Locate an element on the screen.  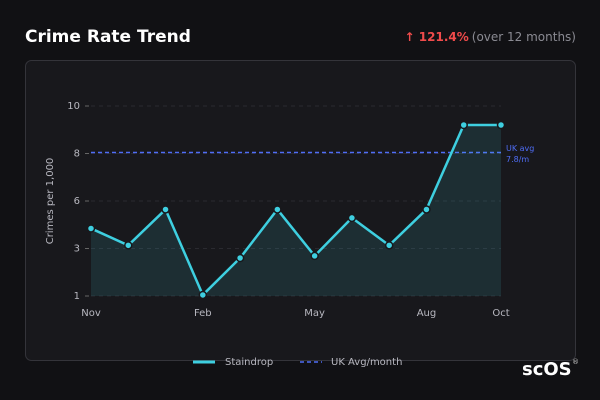
y-tick-label: 10 is located at coordinates (73, 106).